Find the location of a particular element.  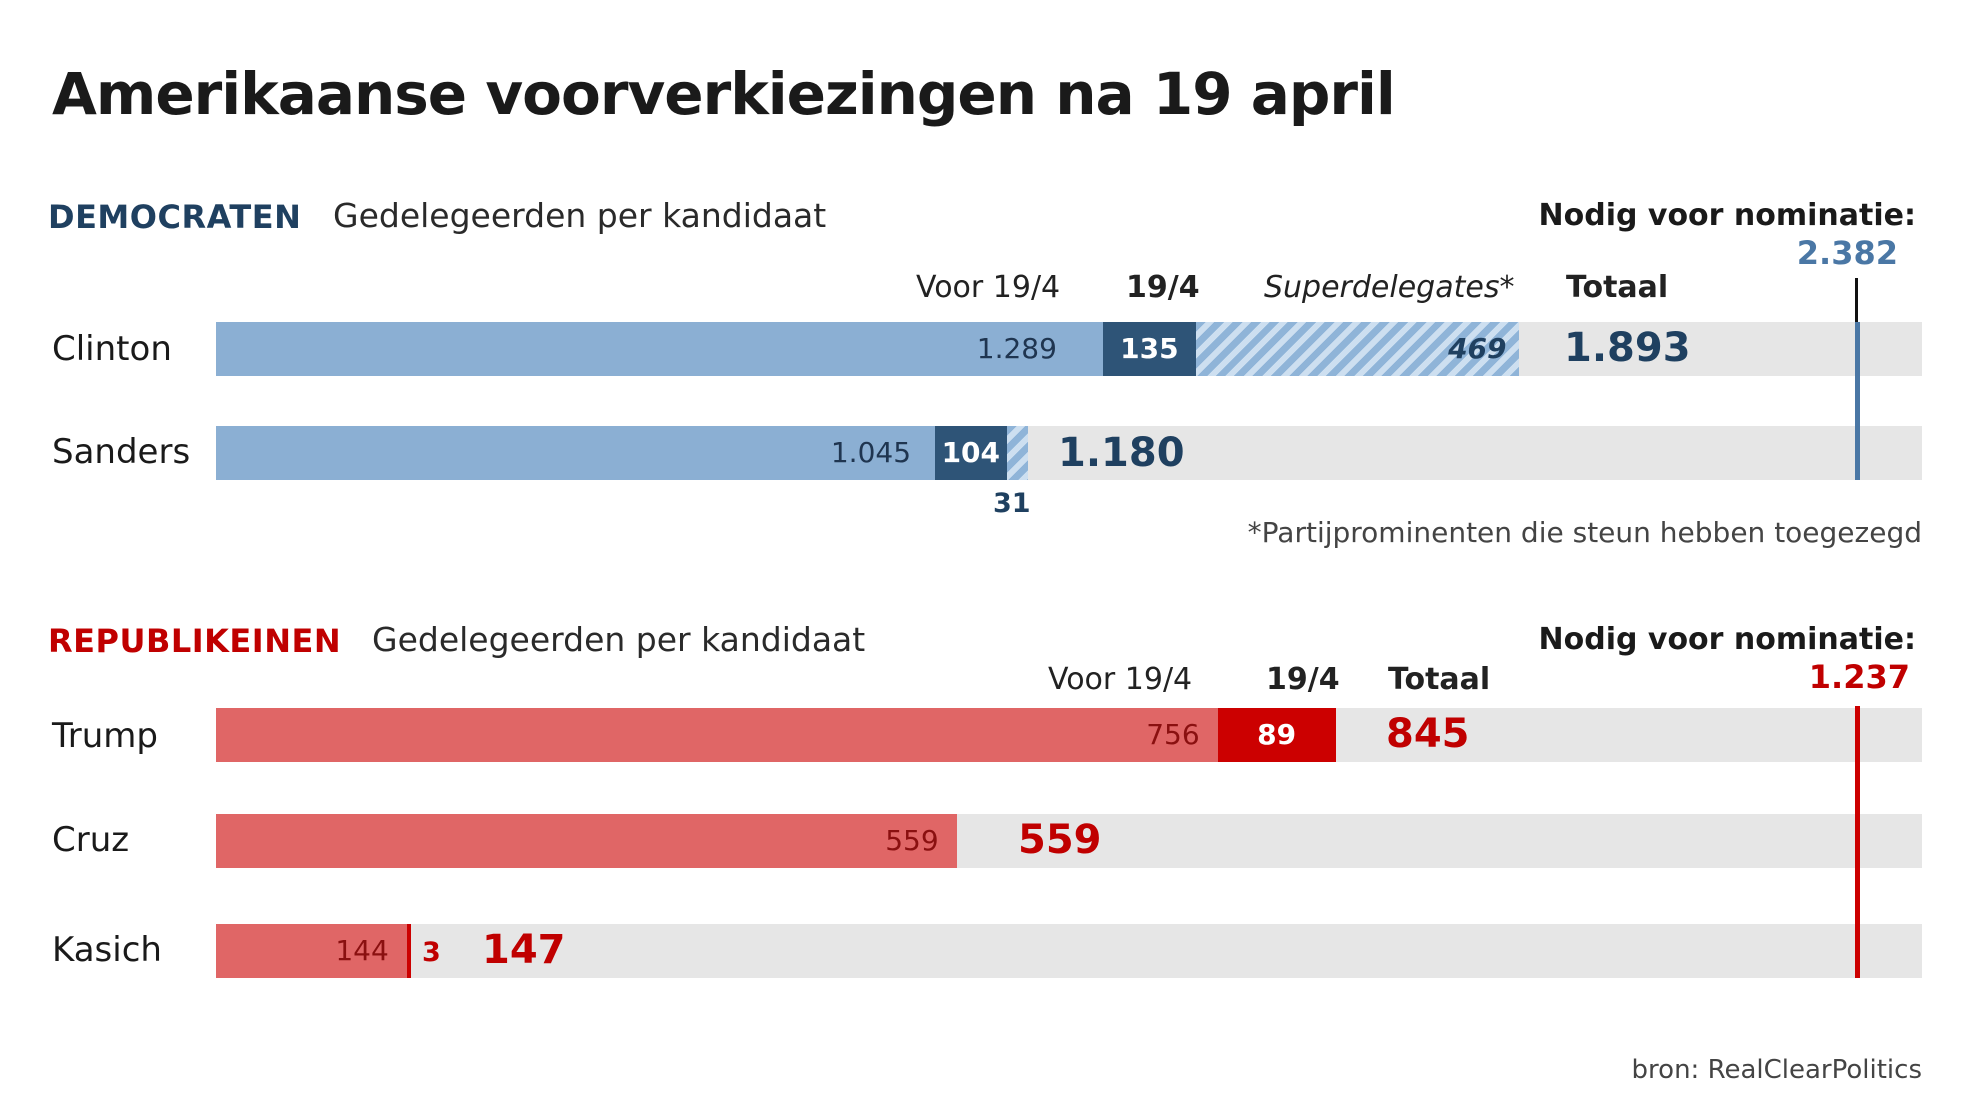

value-super-sanders: 31 is located at coordinates (1012, 503).